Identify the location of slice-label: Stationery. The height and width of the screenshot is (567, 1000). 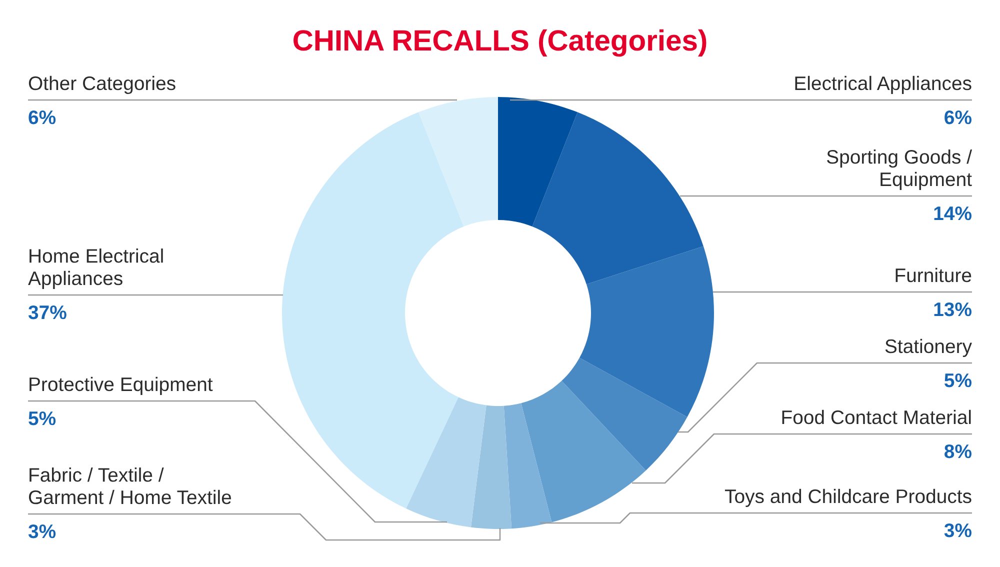
(928, 347).